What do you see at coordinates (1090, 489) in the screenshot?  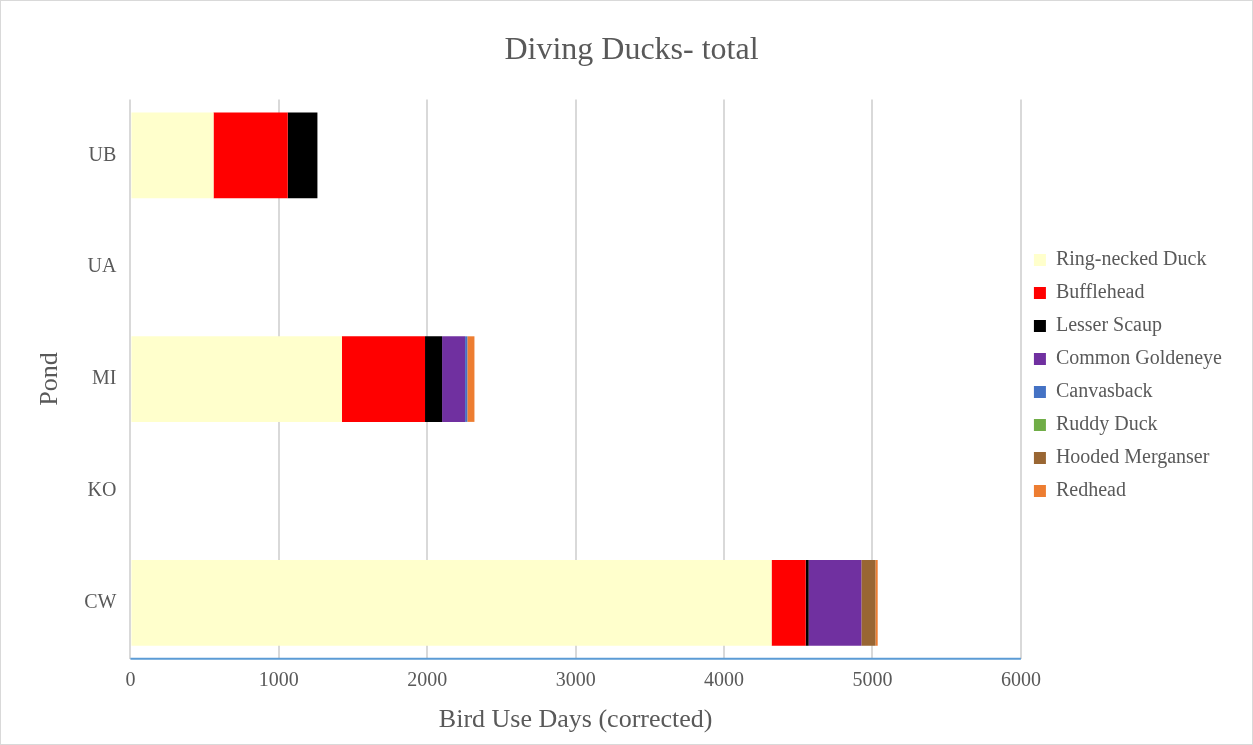 I see `legend-label: Redhead` at bounding box center [1090, 489].